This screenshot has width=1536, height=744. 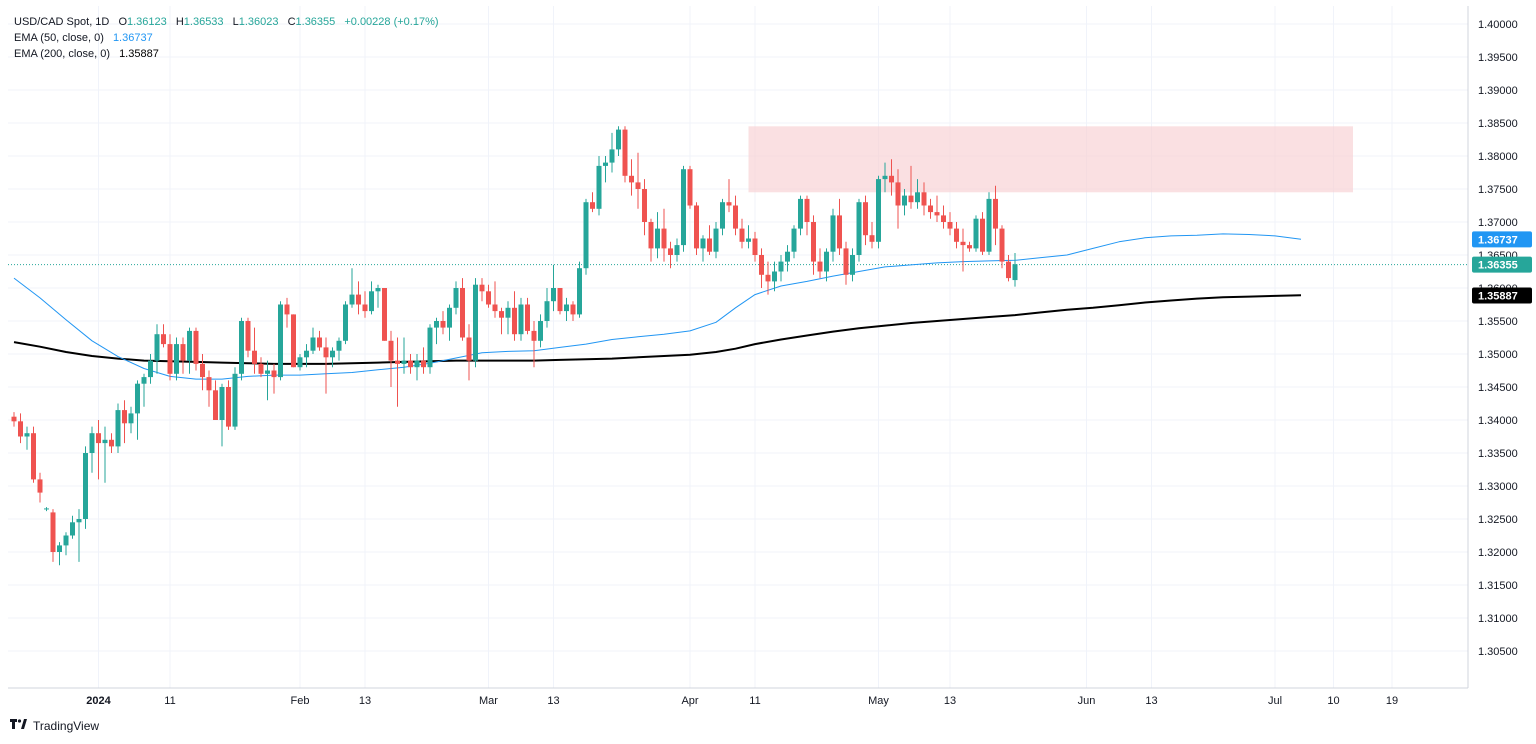 What do you see at coordinates (132, 38) in the screenshot?
I see `ema50-value: 1.36737` at bounding box center [132, 38].